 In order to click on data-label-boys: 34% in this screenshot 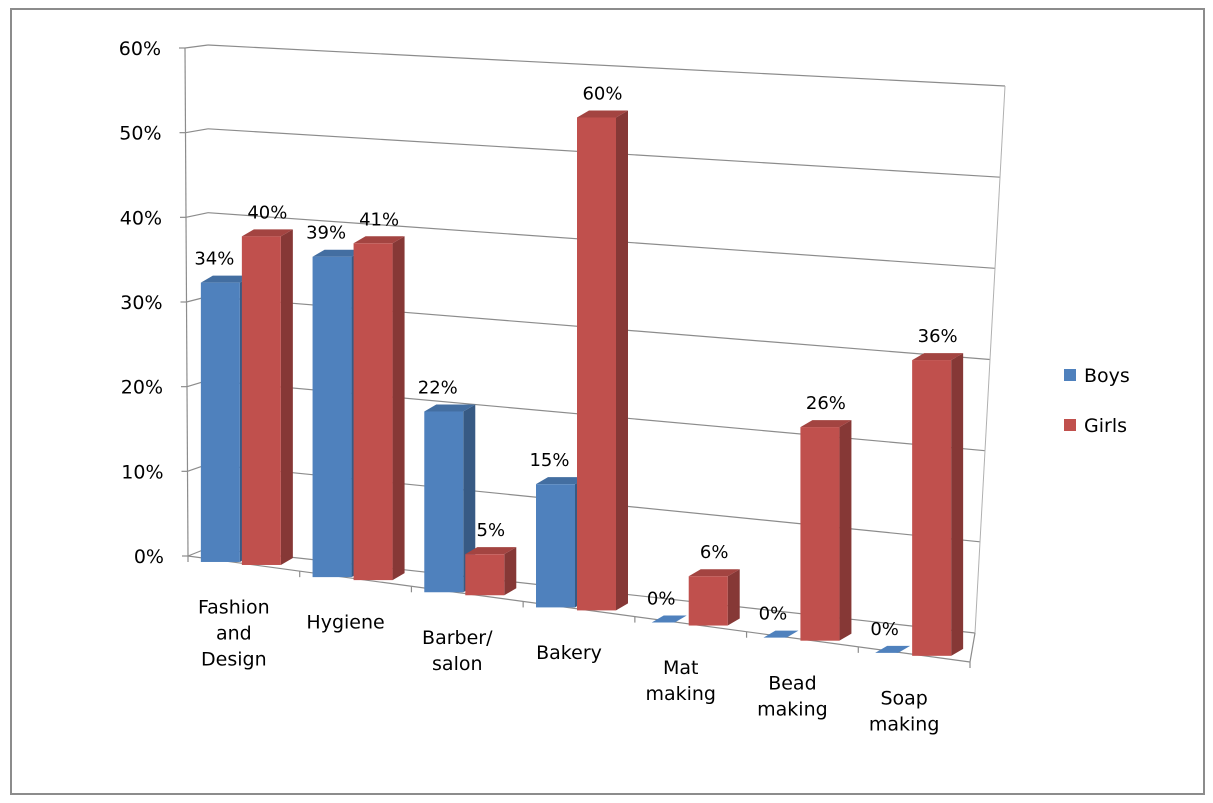, I will do `click(214, 259)`.